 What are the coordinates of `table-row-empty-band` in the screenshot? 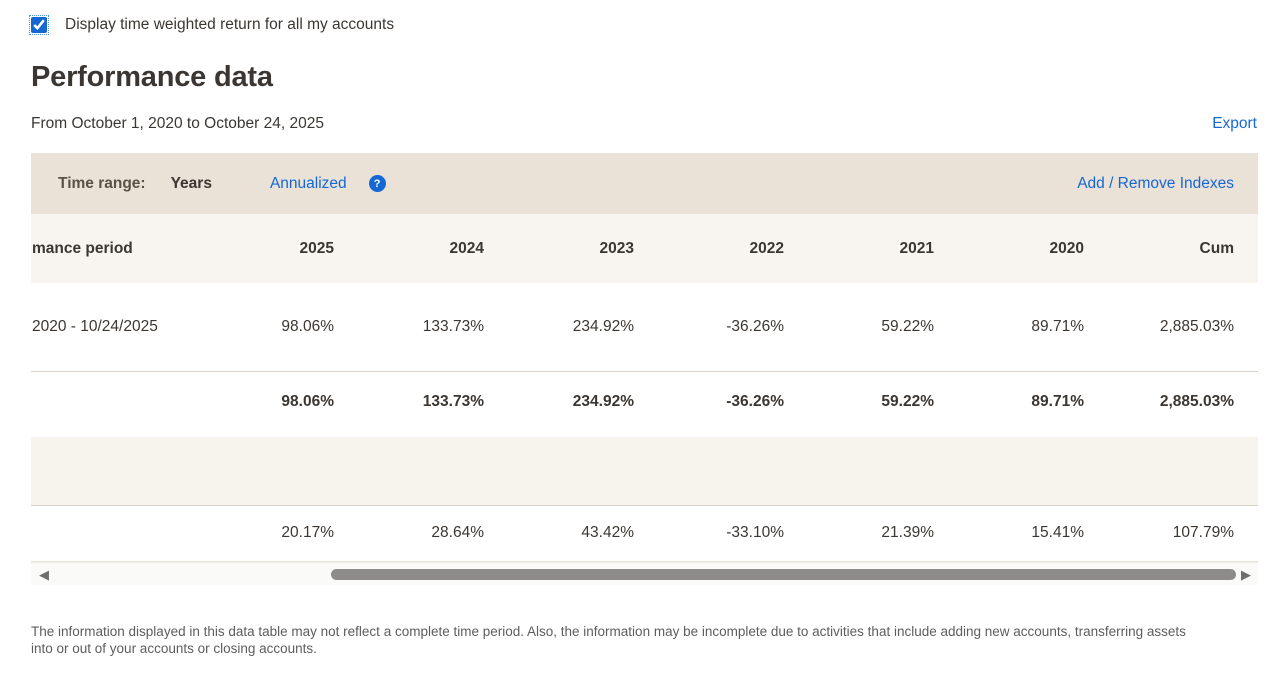 It's located at (644, 471).